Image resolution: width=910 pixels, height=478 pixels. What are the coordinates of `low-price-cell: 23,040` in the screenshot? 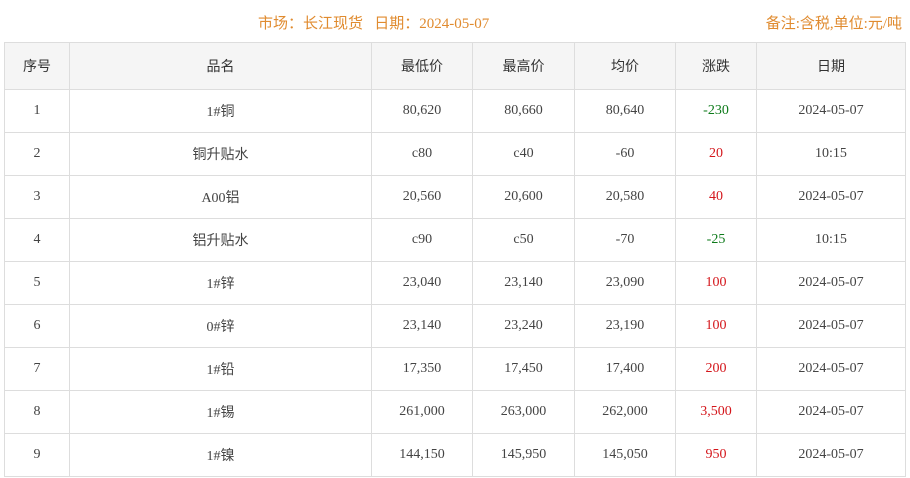 It's located at (422, 283).